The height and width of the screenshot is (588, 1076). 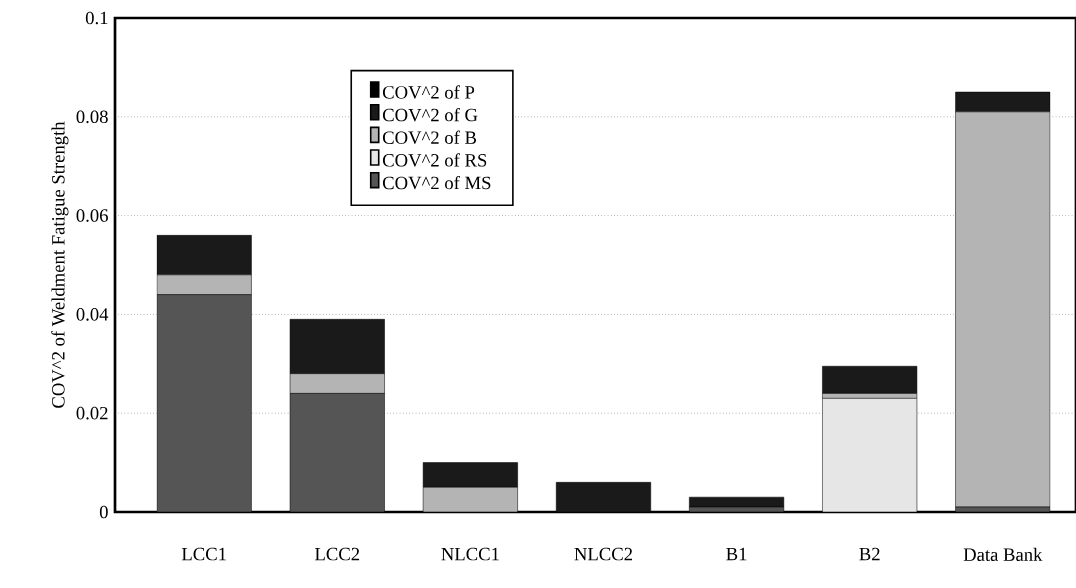 I want to click on legend-label: COV^2 of RS, so click(x=434, y=160).